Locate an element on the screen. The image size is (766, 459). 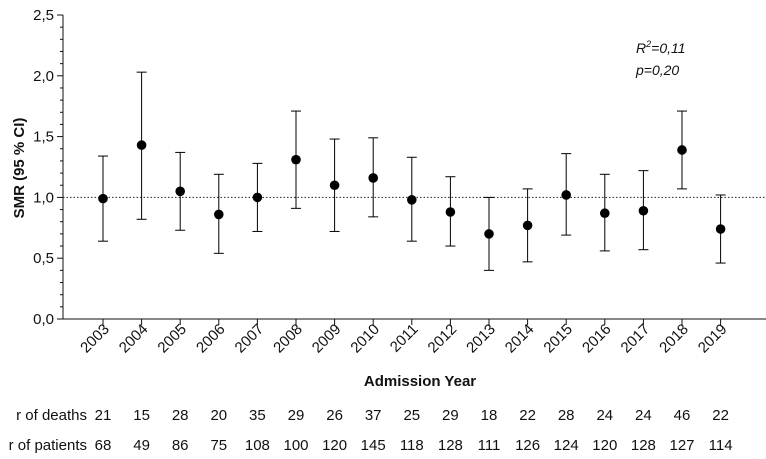
x-tick-label: 2012 is located at coordinates (443, 339).